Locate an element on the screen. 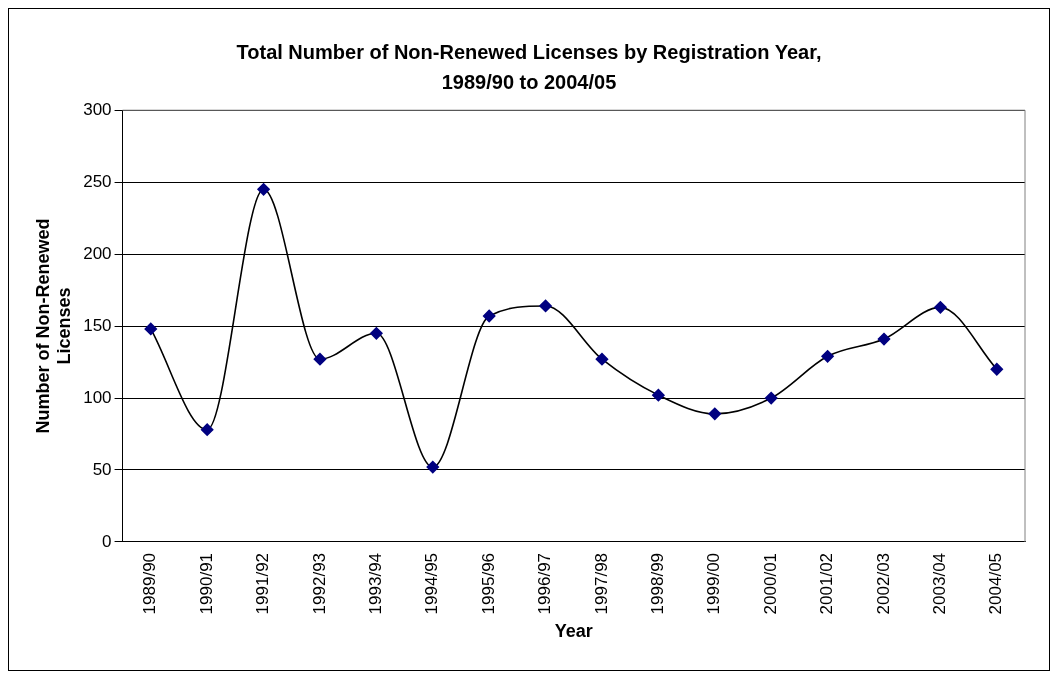 The height and width of the screenshot is (679, 1058). y-tick-label: 0 is located at coordinates (107, 541).